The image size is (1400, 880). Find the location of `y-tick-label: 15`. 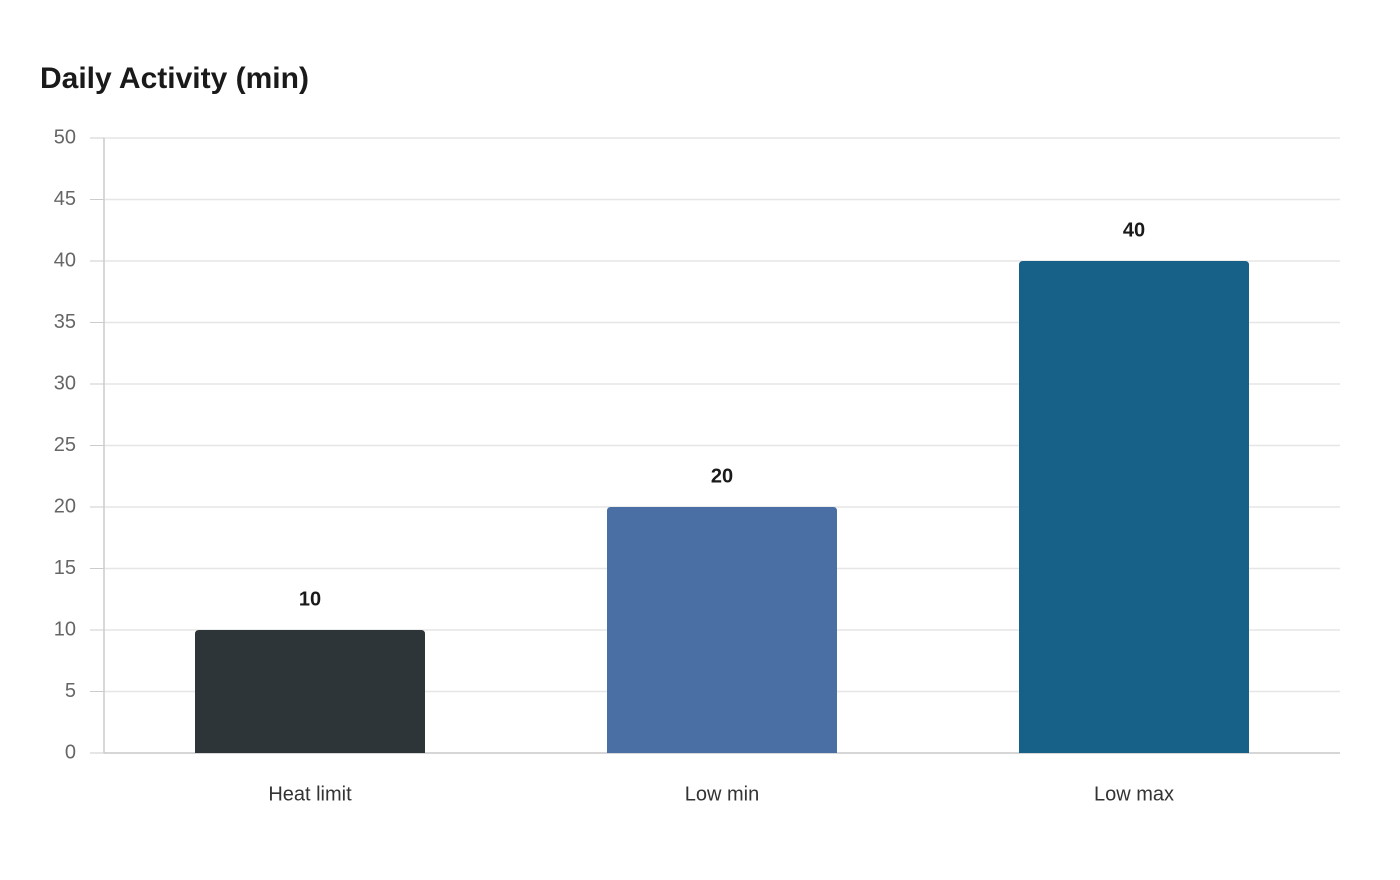

y-tick-label: 15 is located at coordinates (65, 568).